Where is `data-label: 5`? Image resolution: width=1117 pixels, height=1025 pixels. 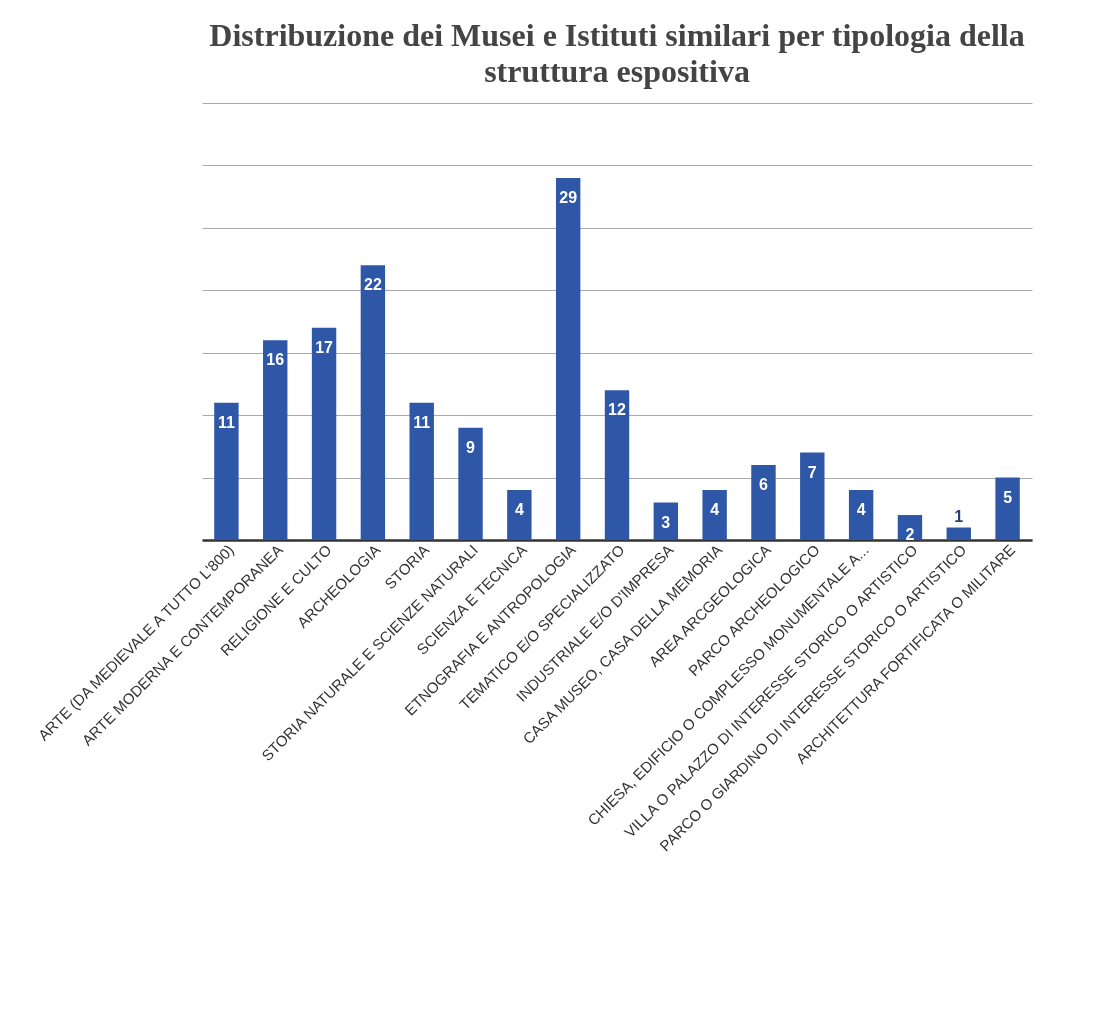 data-label: 5 is located at coordinates (1008, 497).